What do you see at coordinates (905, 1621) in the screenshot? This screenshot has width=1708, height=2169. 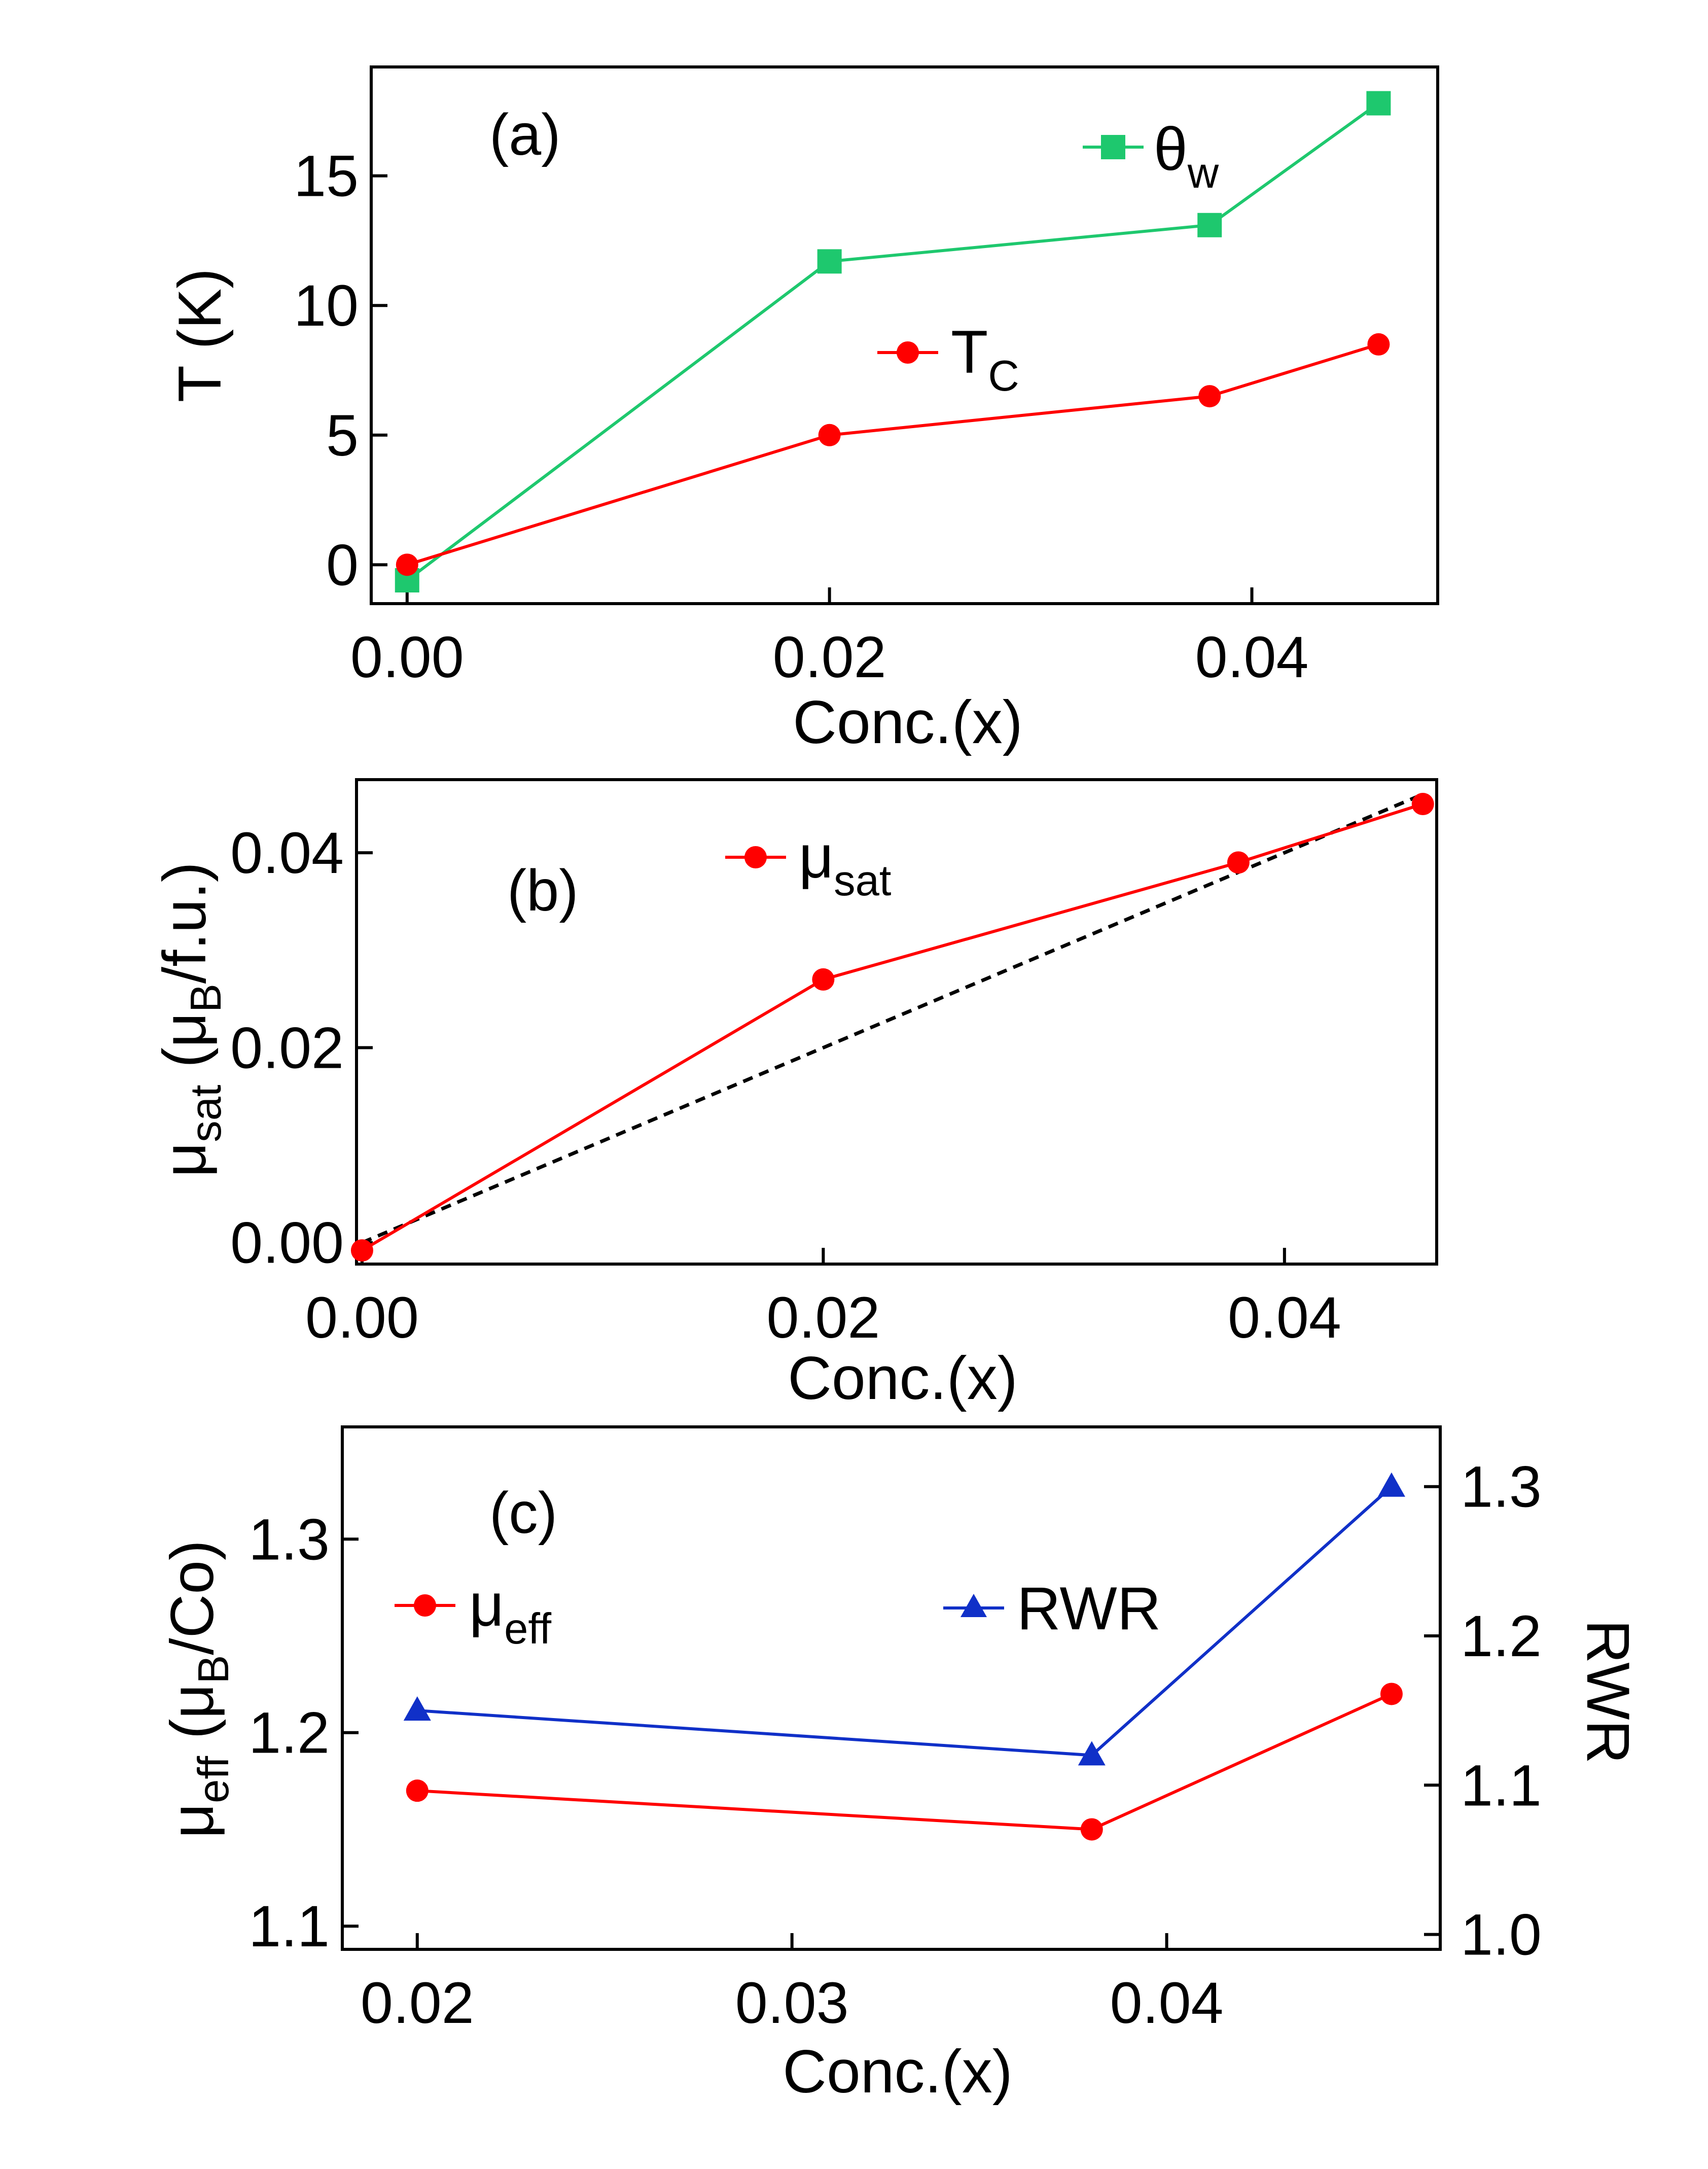 I see `panel-c-series-1-line` at bounding box center [905, 1621].